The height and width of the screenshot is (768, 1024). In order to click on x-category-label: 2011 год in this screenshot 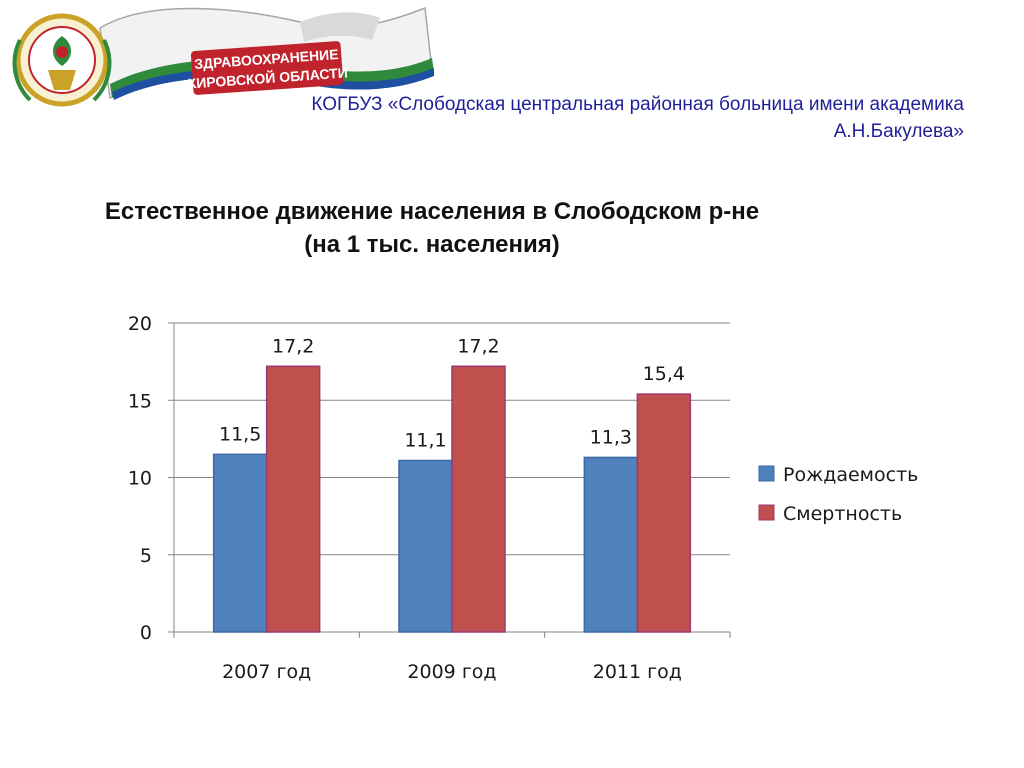, I will do `click(637, 672)`.